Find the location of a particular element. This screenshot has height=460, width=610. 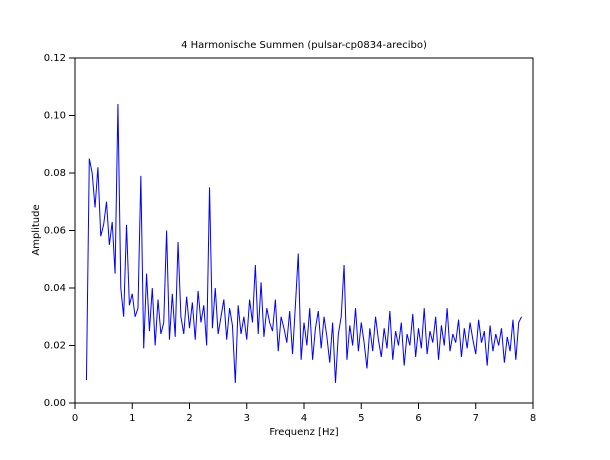

x-tick-label: 5 is located at coordinates (361, 418).